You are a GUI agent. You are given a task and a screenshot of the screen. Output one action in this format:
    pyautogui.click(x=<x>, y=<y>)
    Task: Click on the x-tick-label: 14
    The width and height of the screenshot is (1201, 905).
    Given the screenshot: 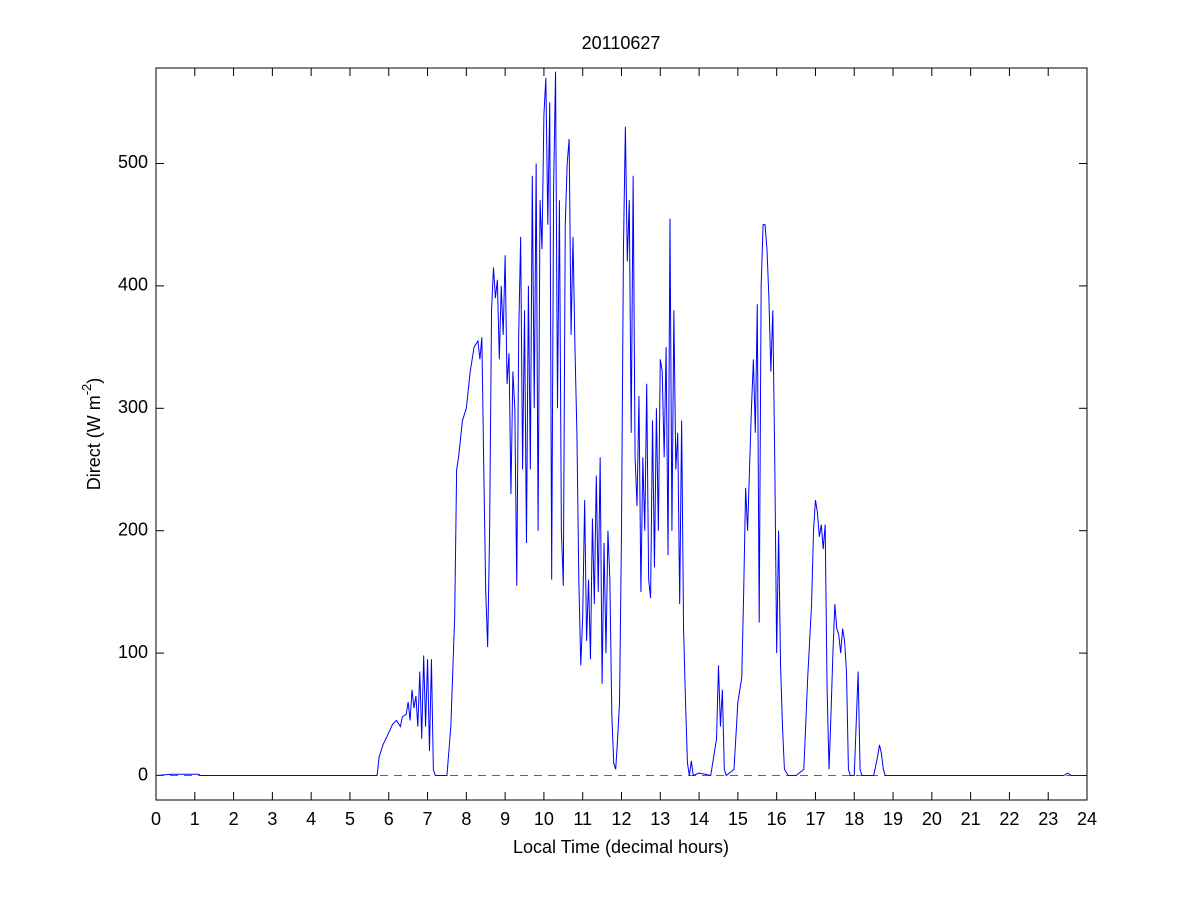 What is the action you would take?
    pyautogui.click(x=699, y=819)
    